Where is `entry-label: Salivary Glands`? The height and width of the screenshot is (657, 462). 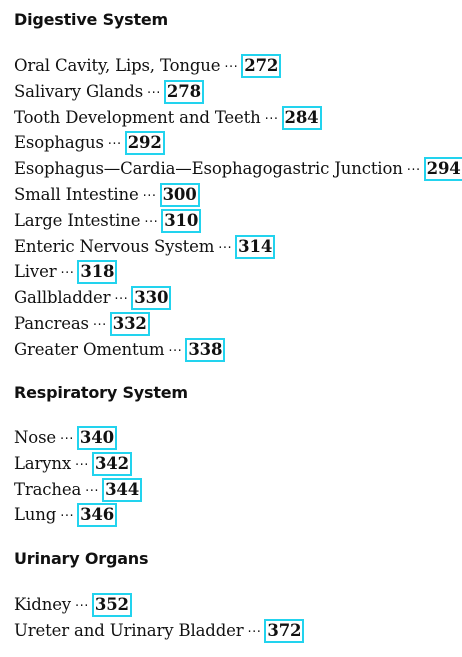 entry-label: Salivary Glands is located at coordinates (79, 91).